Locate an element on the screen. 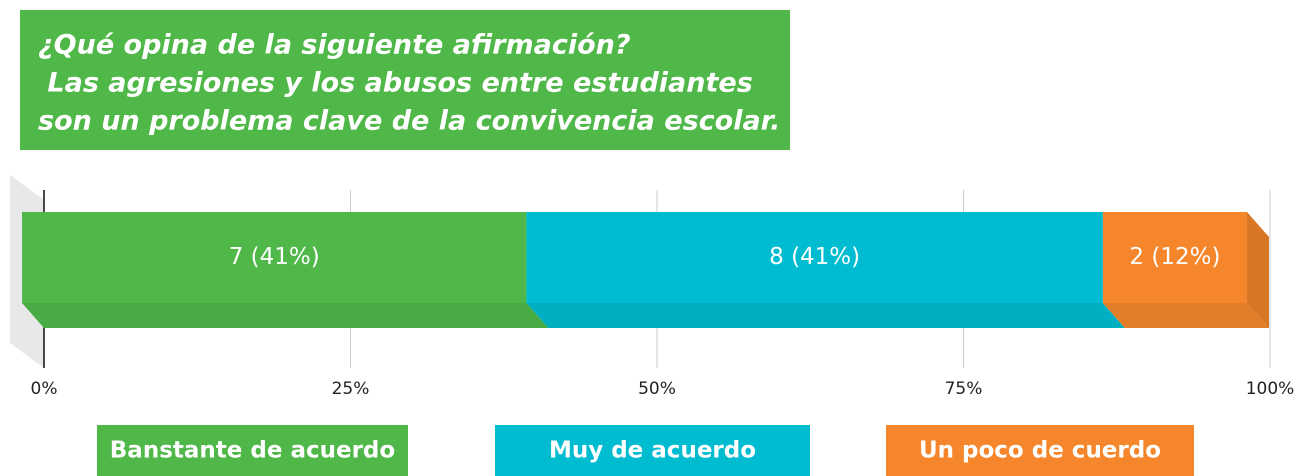 This screenshot has width=1302, height=476. legend-label: Banstante de acuerdo is located at coordinates (252, 451).